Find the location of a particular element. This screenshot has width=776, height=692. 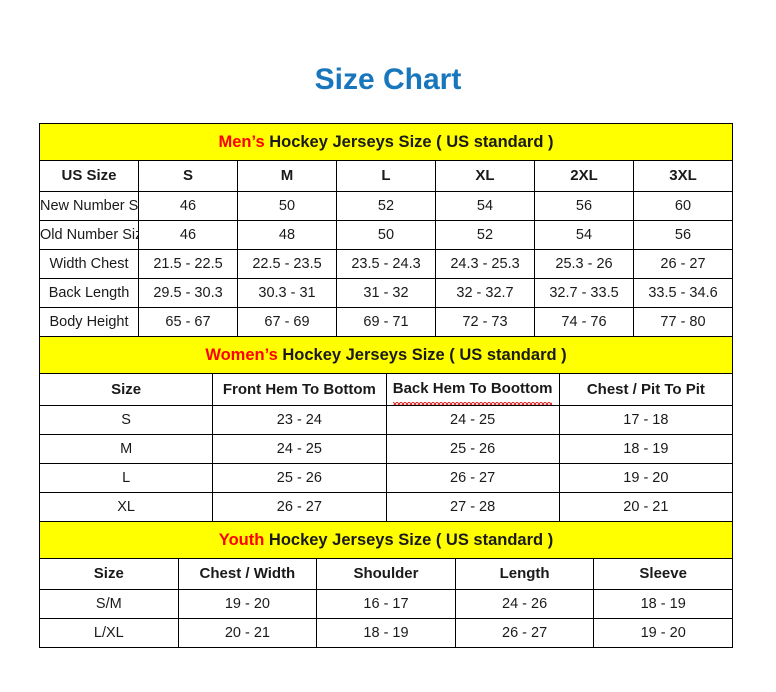

page-title-wrap: Size Chart is located at coordinates (388, 79).